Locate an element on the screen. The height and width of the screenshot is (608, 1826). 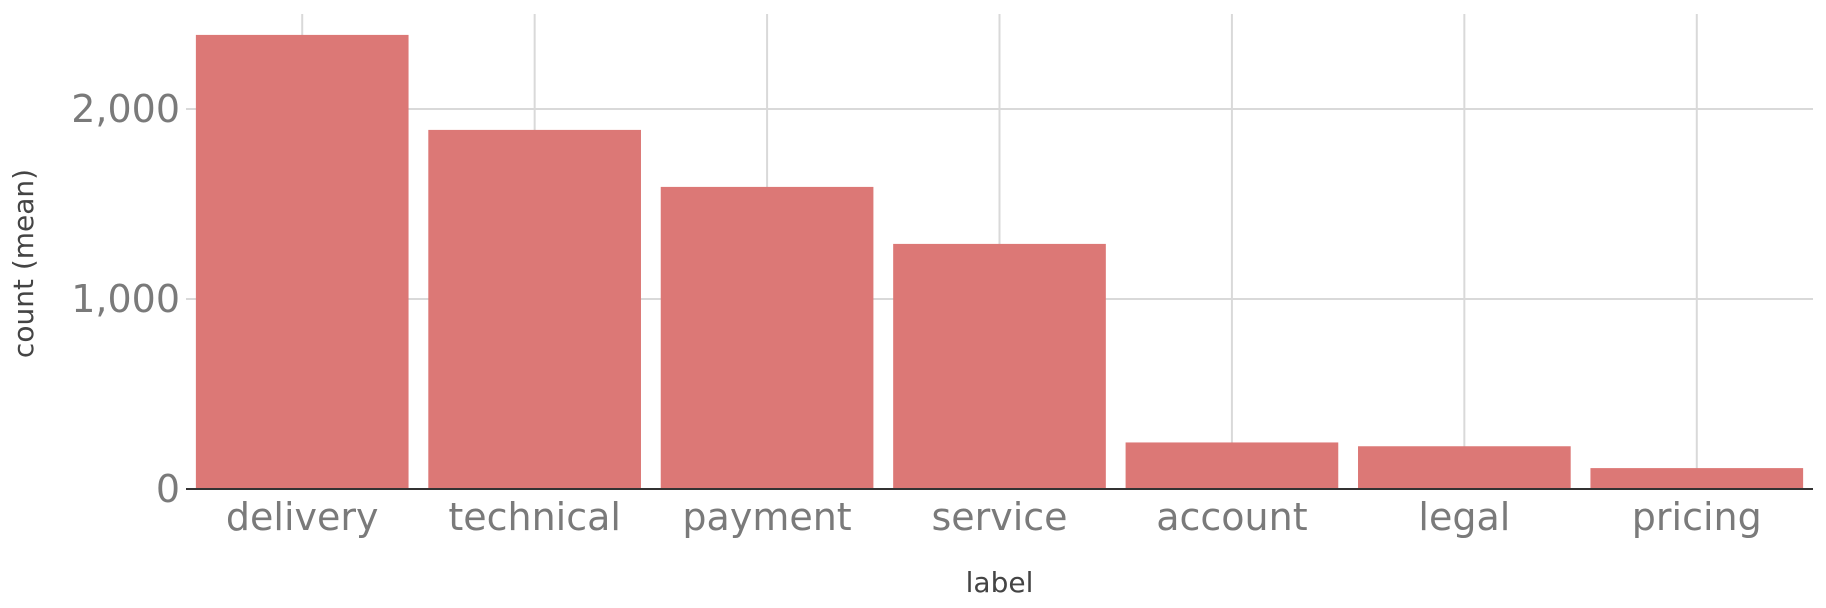
x-tick-label: technical is located at coordinates (534, 517).